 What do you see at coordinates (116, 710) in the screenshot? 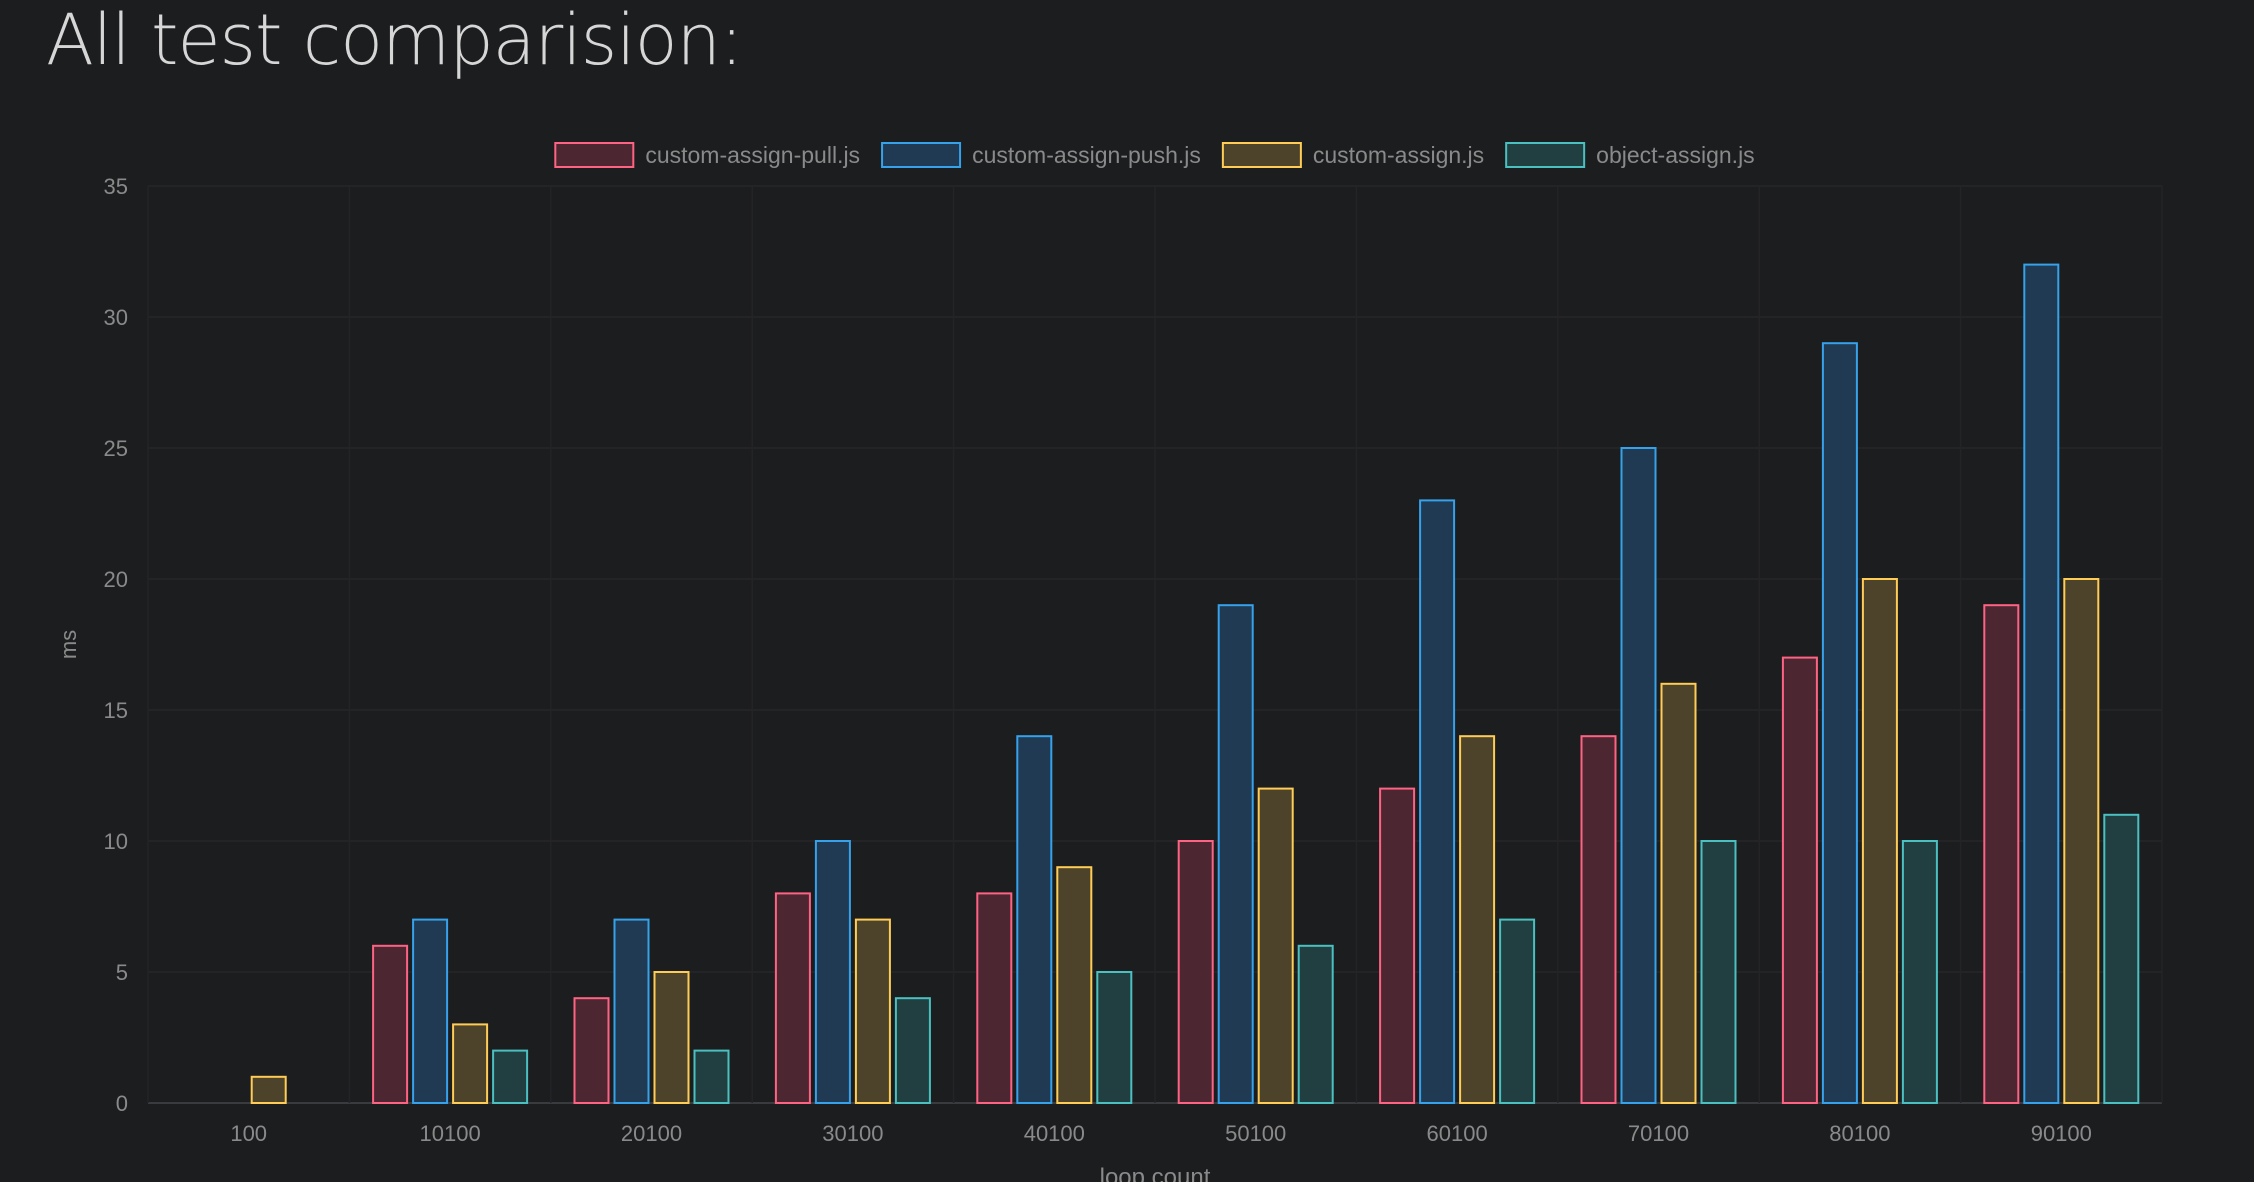
I see `y-tick-label: 15` at bounding box center [116, 710].